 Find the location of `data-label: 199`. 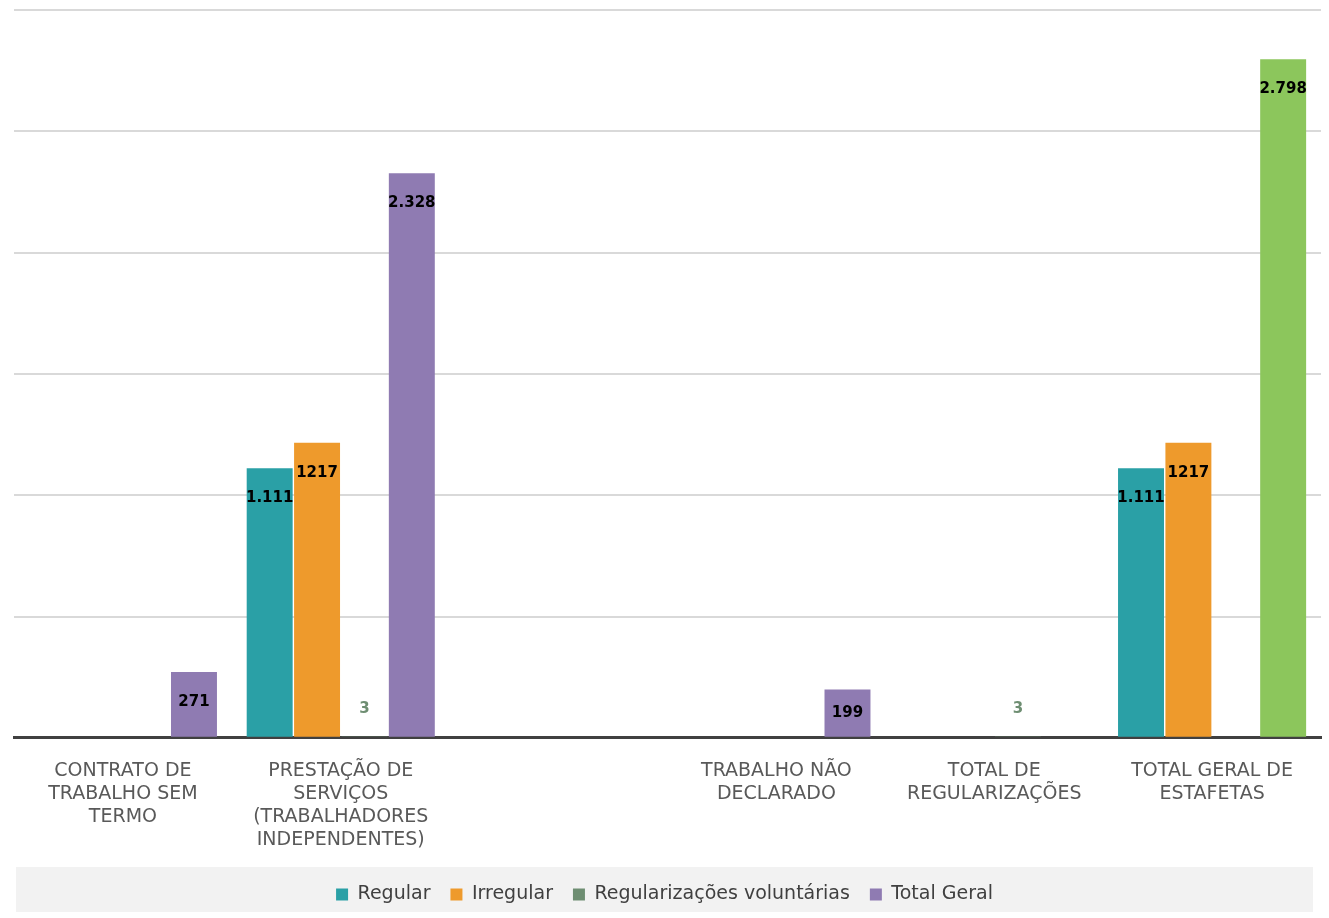

data-label: 199 is located at coordinates (847, 712).